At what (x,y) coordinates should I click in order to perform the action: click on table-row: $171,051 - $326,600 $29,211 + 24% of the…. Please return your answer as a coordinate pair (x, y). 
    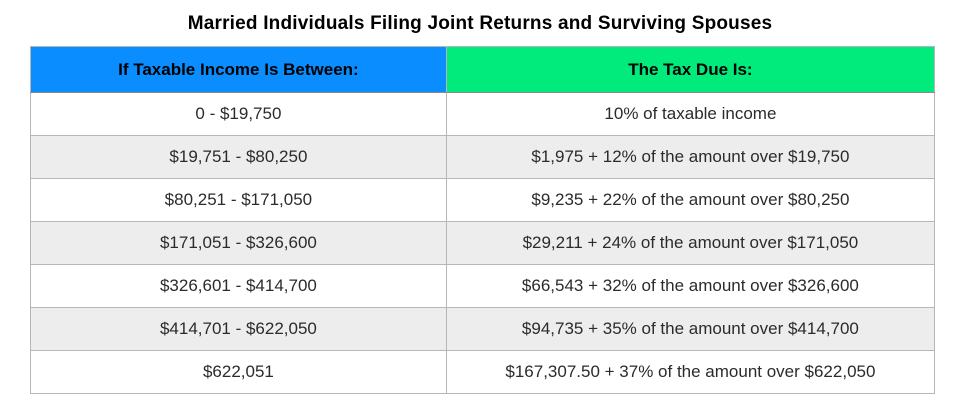
    Looking at the image, I should click on (483, 243).